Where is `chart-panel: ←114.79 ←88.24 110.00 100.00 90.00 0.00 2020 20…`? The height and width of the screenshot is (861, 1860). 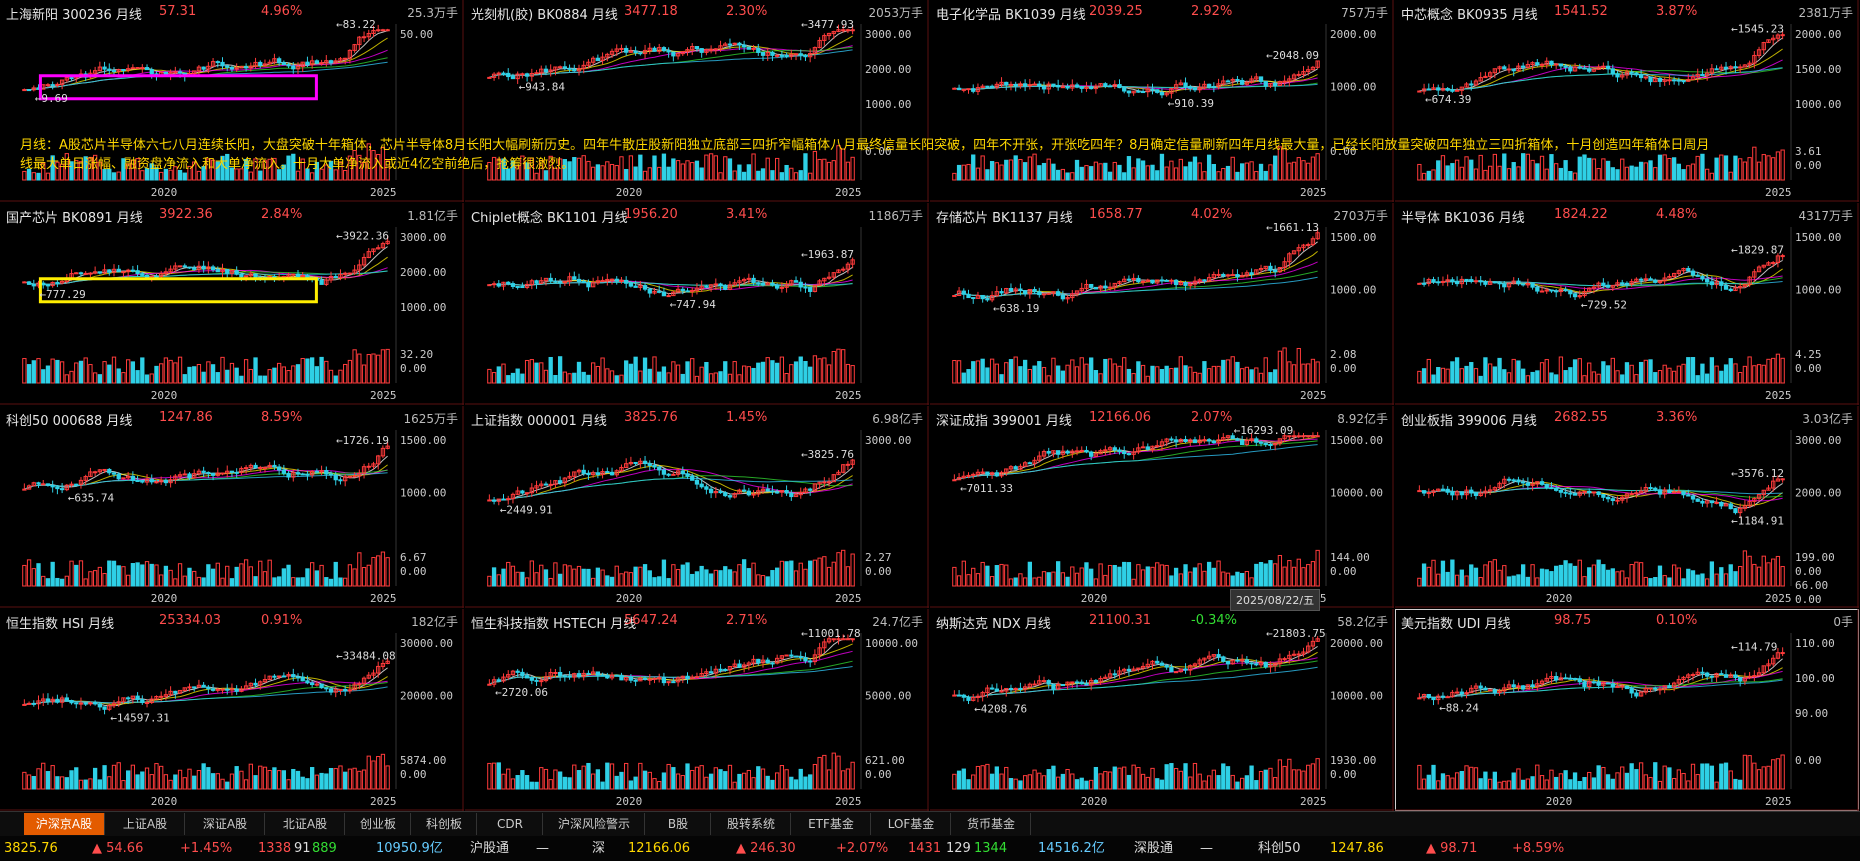
chart-panel: ←114.79 ←88.24 110.00 100.00 90.00 0.00 2020 20… is located at coordinates (1627, 710).